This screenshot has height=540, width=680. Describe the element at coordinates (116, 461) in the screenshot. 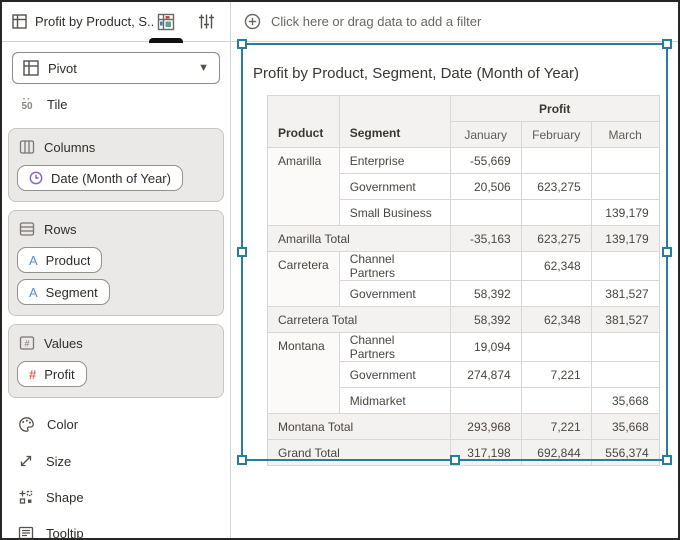

I see `size-drop-target: Size` at that location.